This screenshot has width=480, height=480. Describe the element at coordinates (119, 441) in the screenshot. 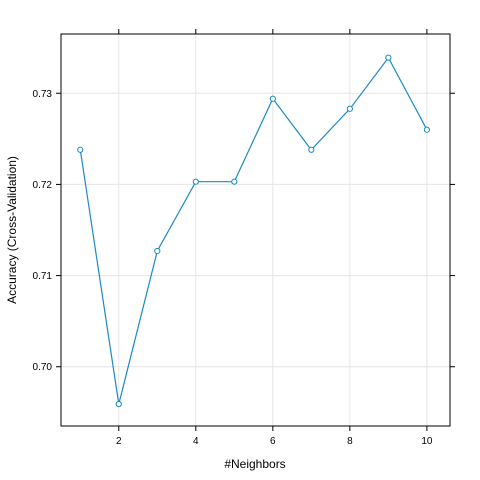

I see `x-tick-label: 2` at that location.